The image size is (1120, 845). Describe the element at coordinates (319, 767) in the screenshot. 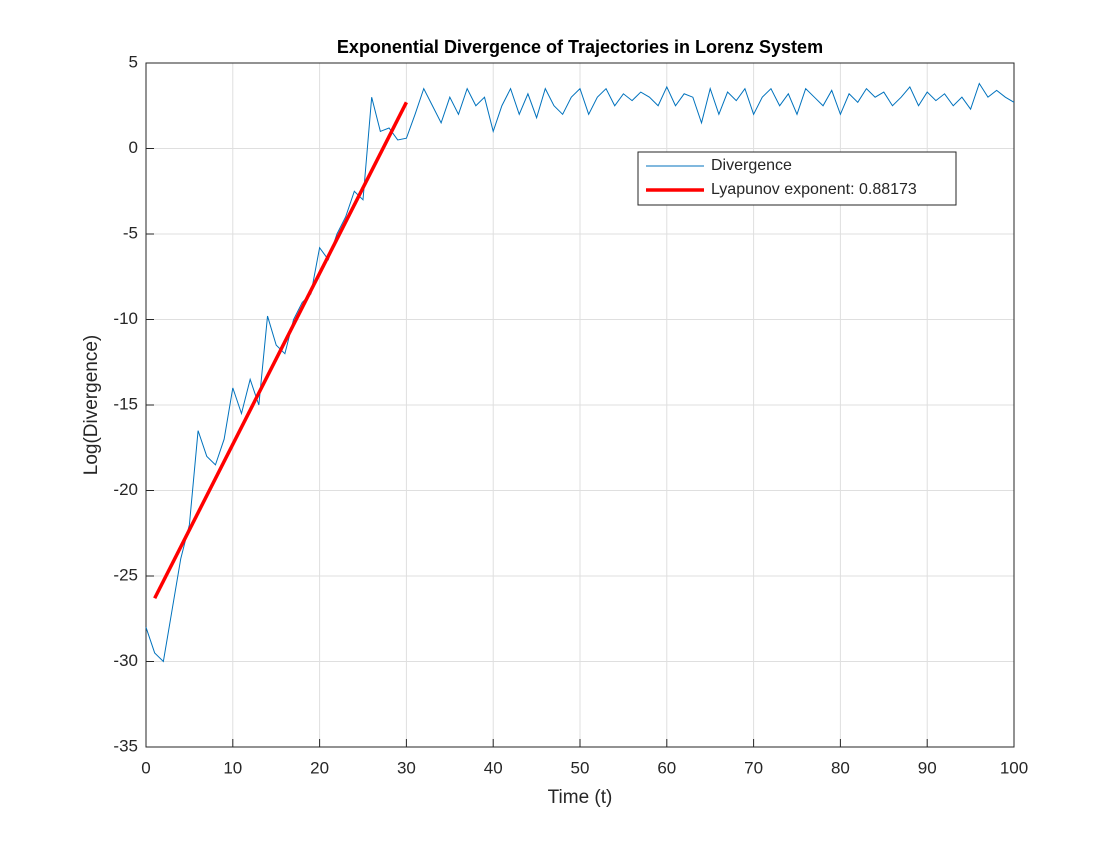

I see `x-tick-label: 20` at that location.